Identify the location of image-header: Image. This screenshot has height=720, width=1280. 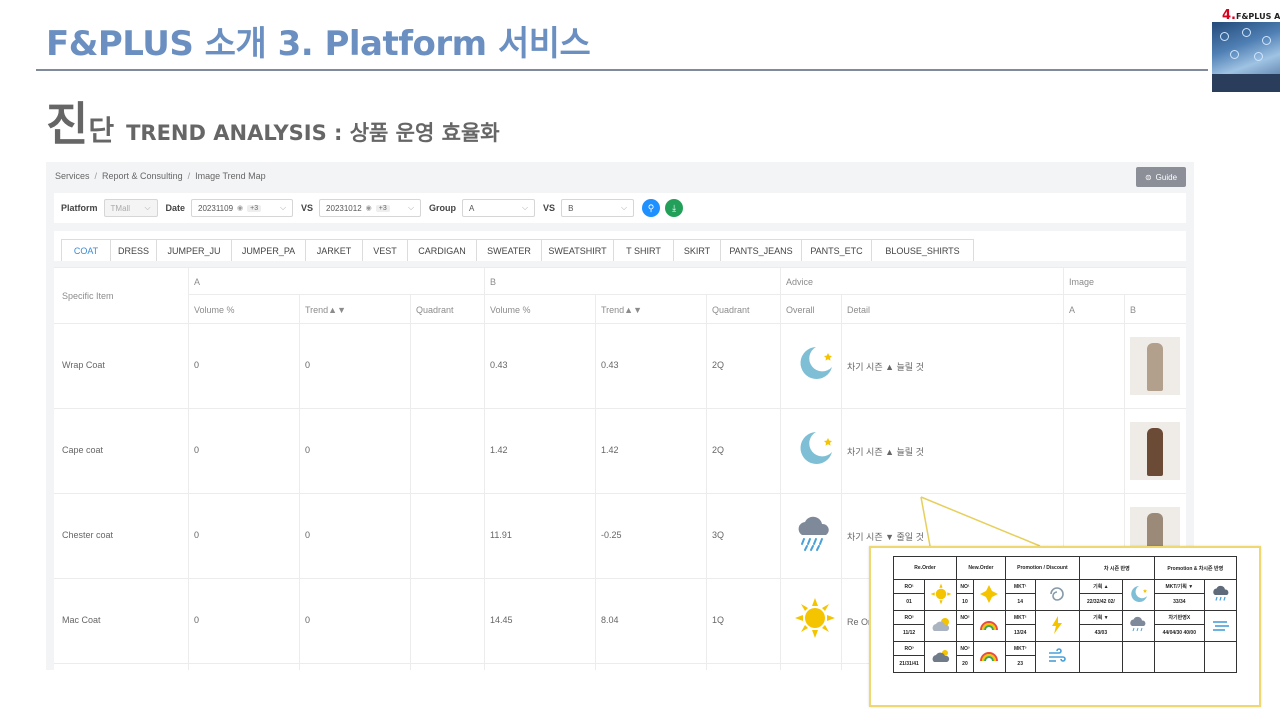
(1082, 282).